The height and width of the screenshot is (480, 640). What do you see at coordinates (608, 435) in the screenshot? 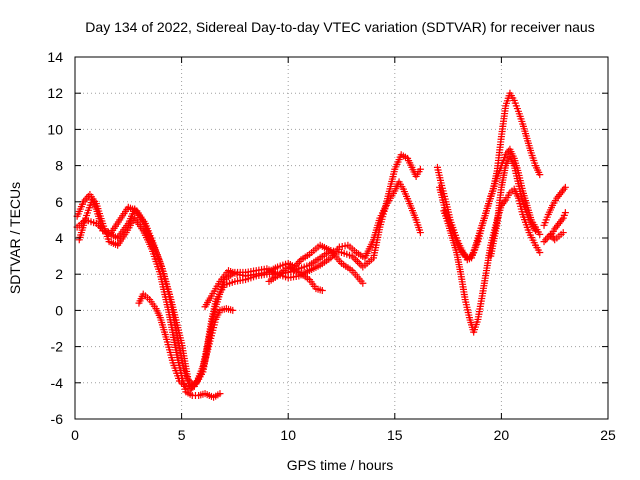
I see `x-tick-label: 25` at bounding box center [608, 435].